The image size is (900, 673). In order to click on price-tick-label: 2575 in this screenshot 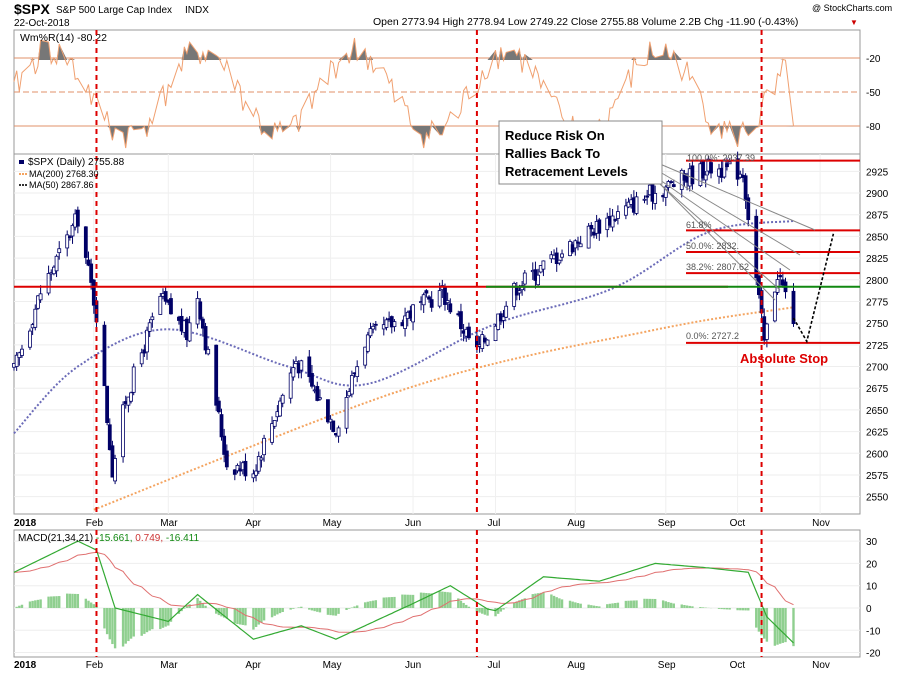, I will do `click(877, 476)`.